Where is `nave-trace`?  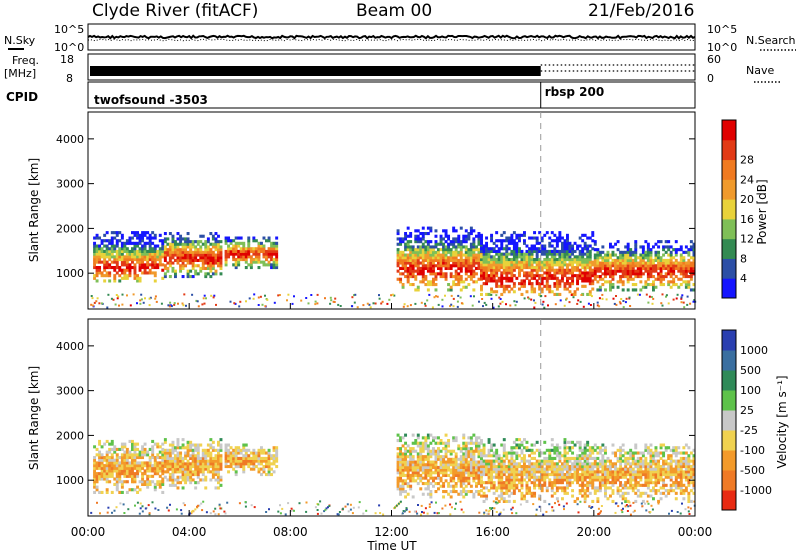
nave-trace is located at coordinates (617, 68).